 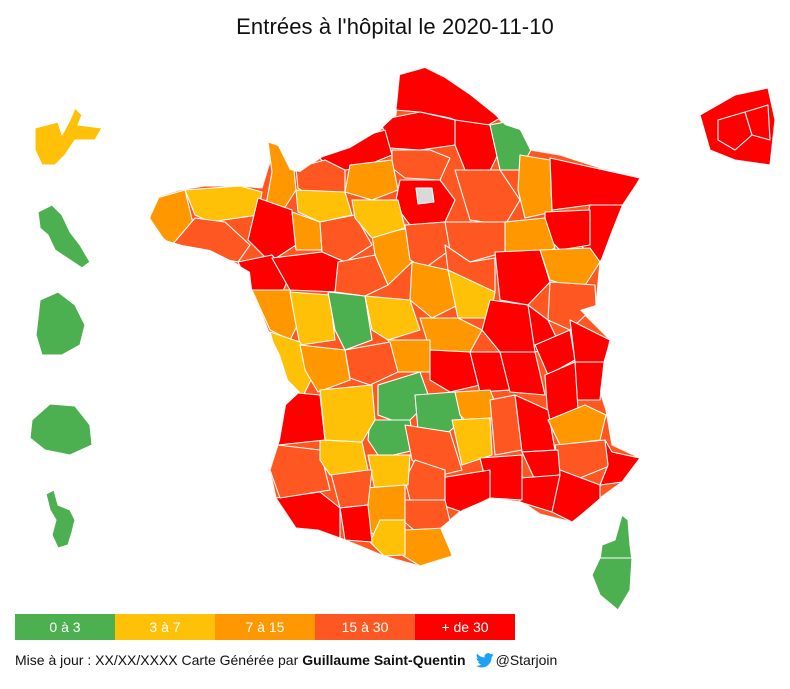 What do you see at coordinates (612, 584) in the screenshot?
I see `dept-corse-du-sud` at bounding box center [612, 584].